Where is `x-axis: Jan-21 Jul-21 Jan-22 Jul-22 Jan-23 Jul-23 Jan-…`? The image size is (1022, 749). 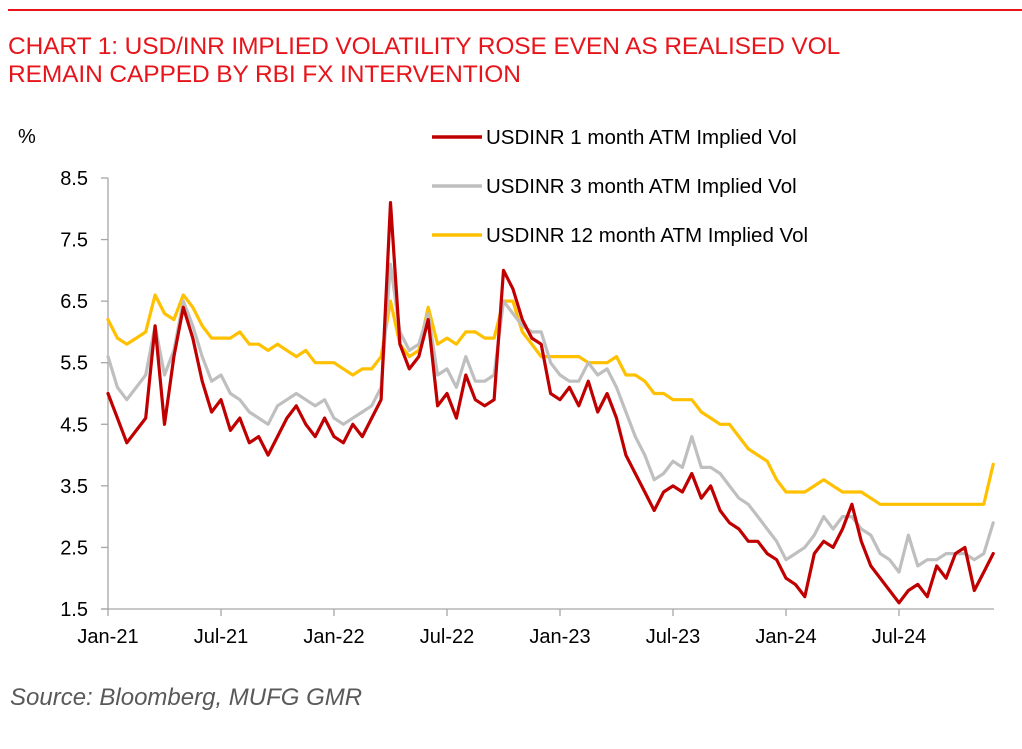
x-axis: Jan-21 Jul-21 Jan-22 Jul-22 Jan-23 Jul-23 Jan-… is located at coordinates (535, 628).